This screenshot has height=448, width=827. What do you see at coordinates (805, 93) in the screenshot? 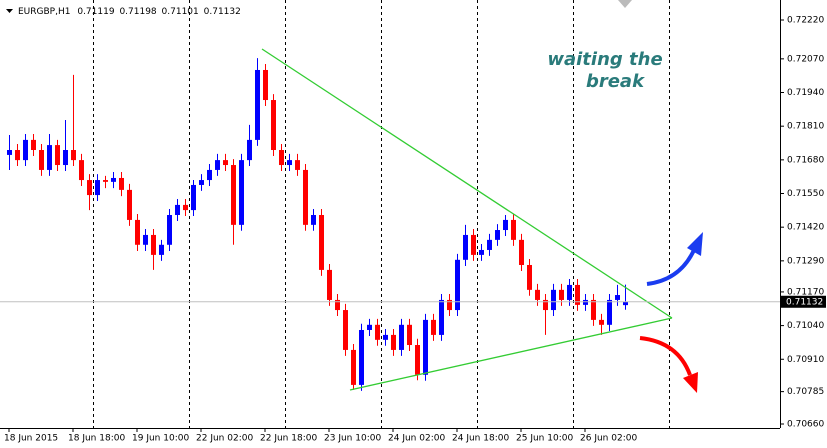
I see `y-tick-label: 0.71940` at bounding box center [805, 93].